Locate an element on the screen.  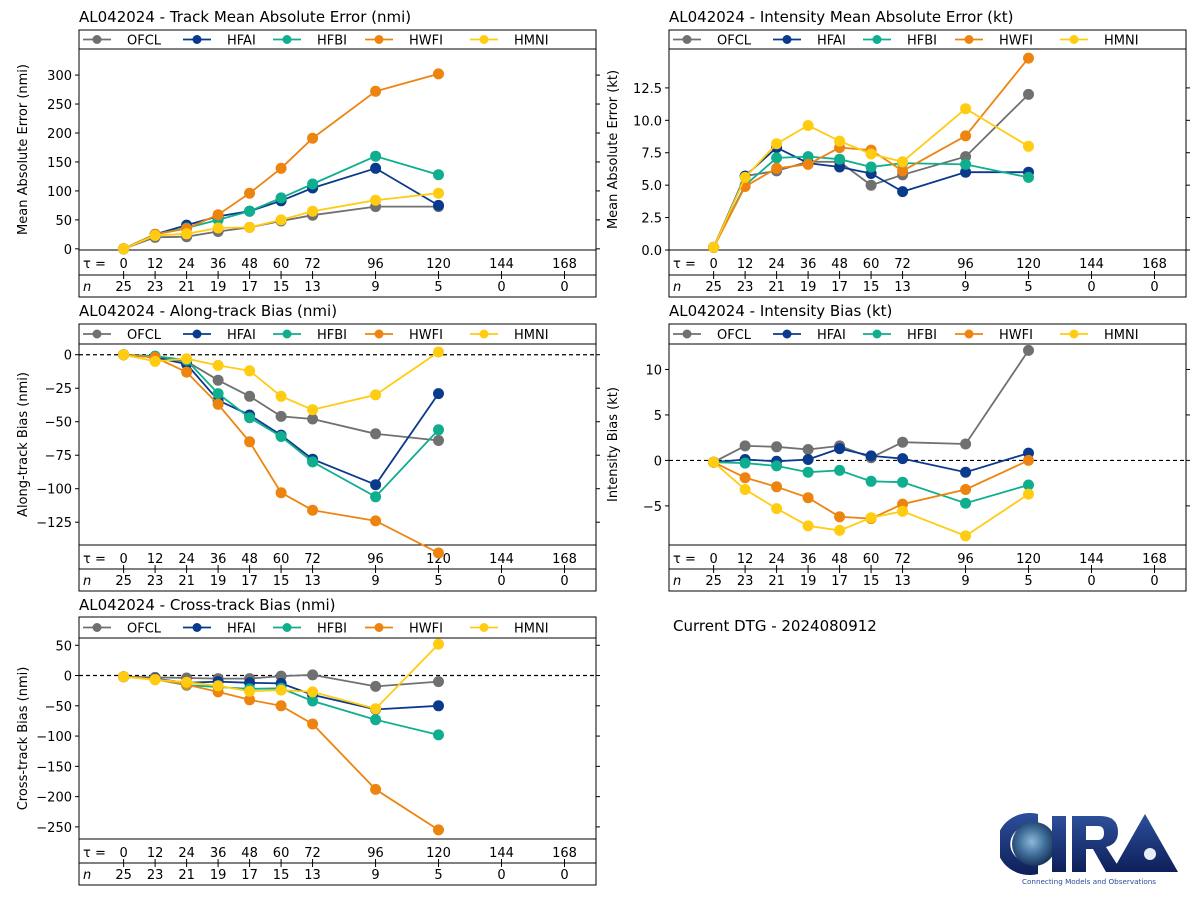
y-tick-label: −200 is located at coordinates (54, 798).